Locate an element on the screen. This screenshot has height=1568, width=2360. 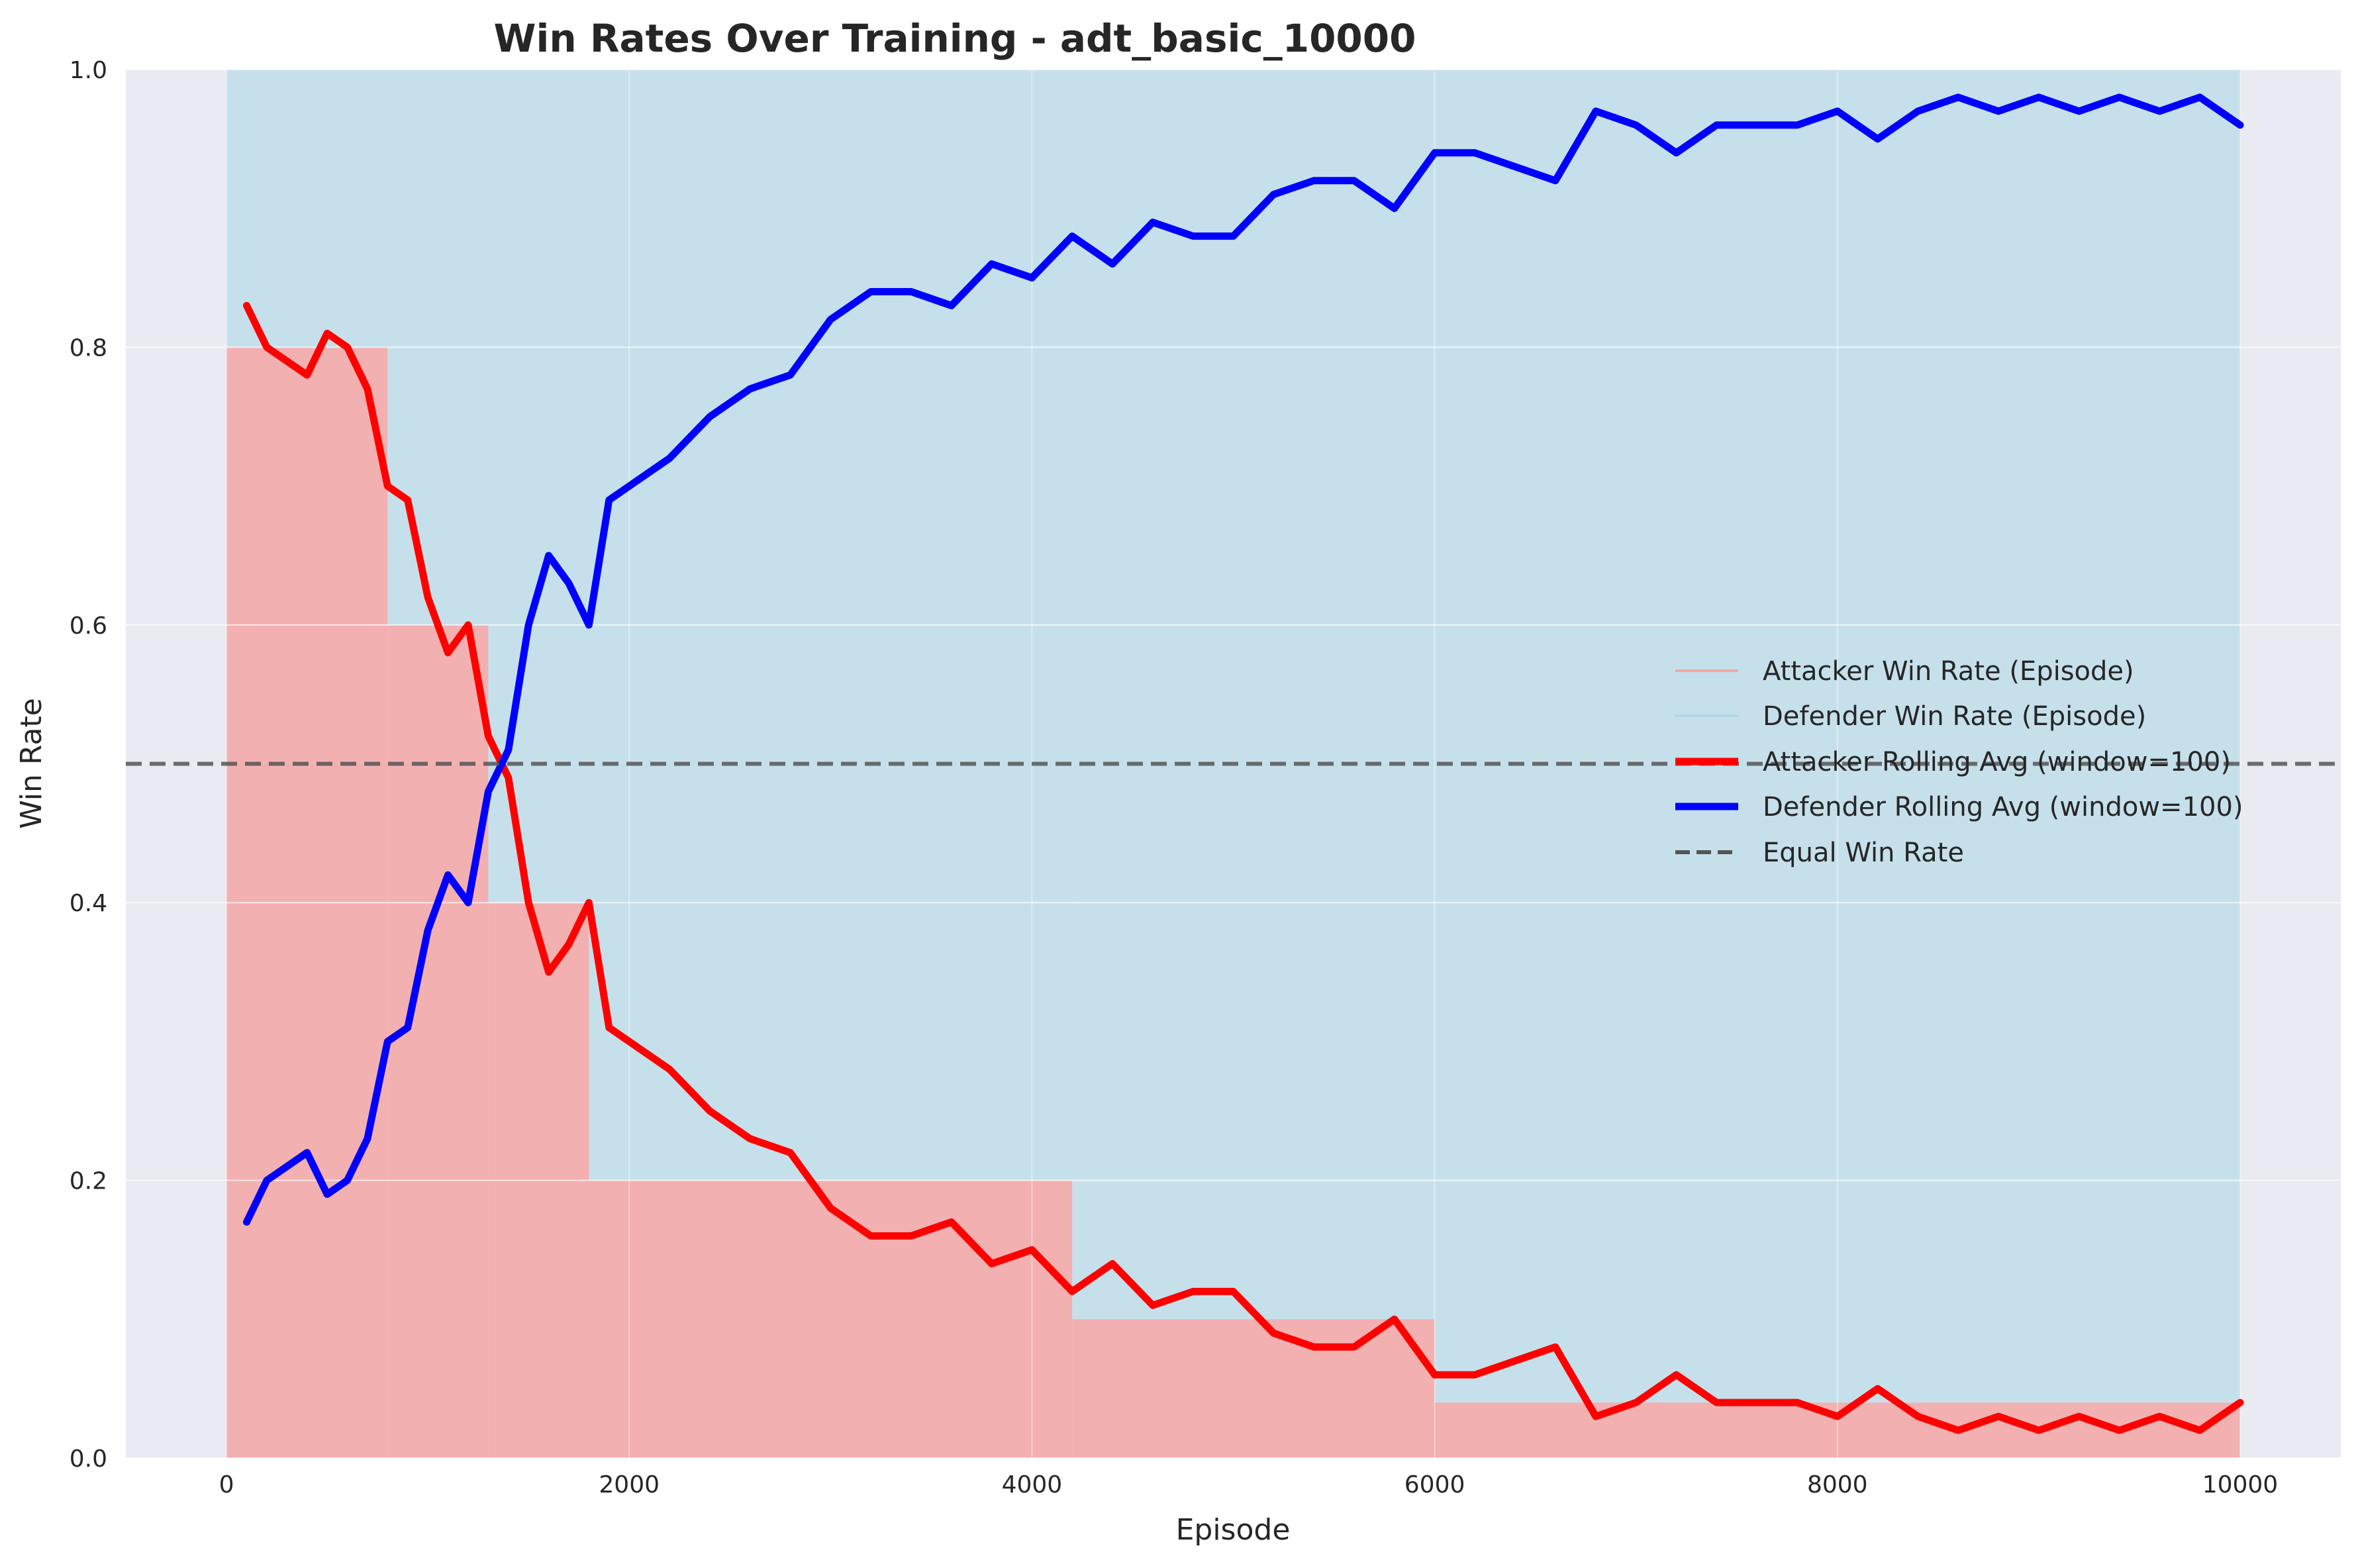
legend-label-defender-episode: Defender Win Rate (Episode) is located at coordinates (1954, 716).